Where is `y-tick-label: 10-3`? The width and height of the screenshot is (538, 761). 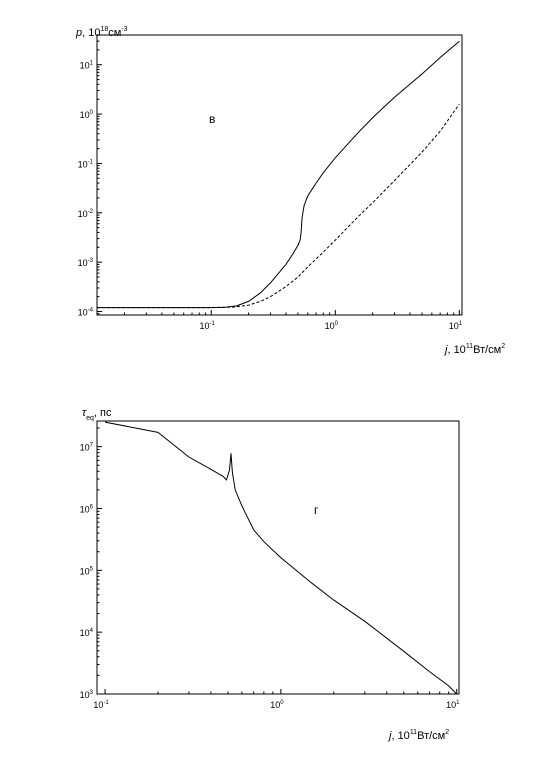 y-tick-label: 10-3 is located at coordinates (86, 263).